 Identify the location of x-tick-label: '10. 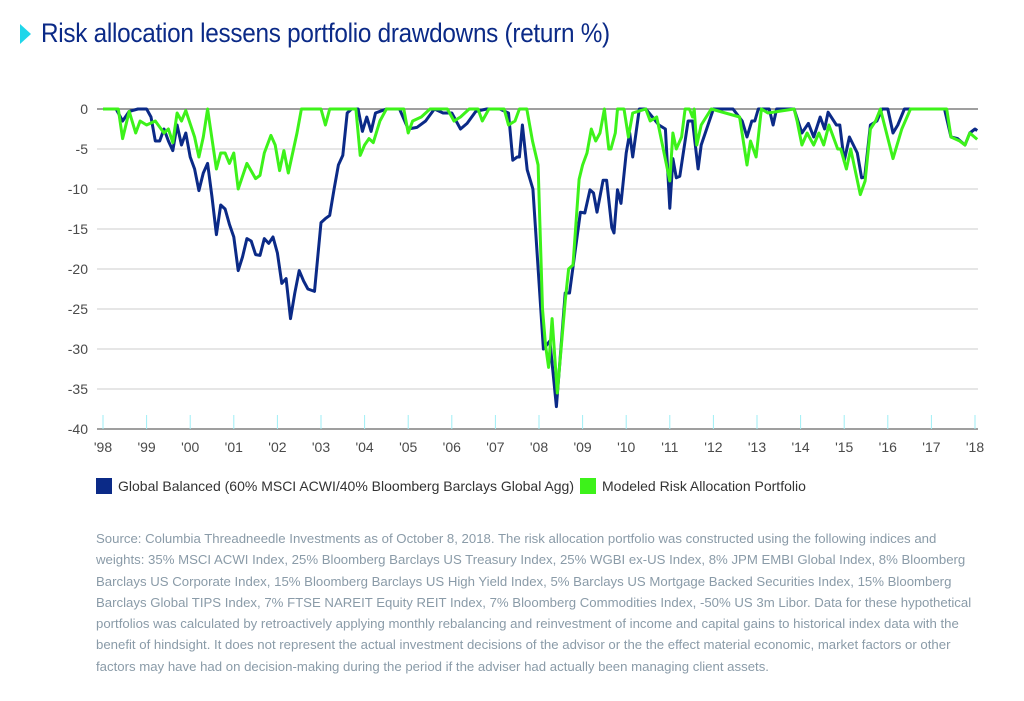
(626, 447).